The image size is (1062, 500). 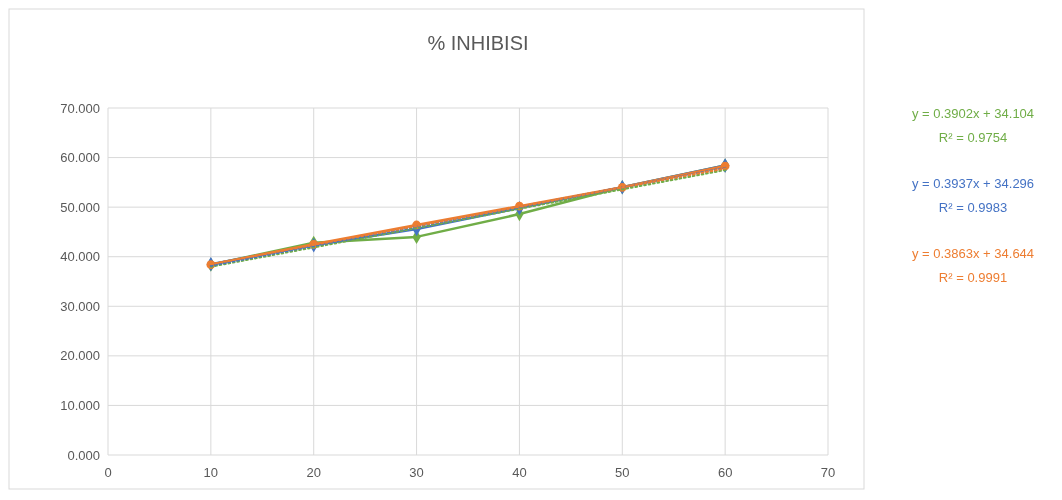 What do you see at coordinates (211, 472) in the screenshot?
I see `x-tick-label: 10` at bounding box center [211, 472].